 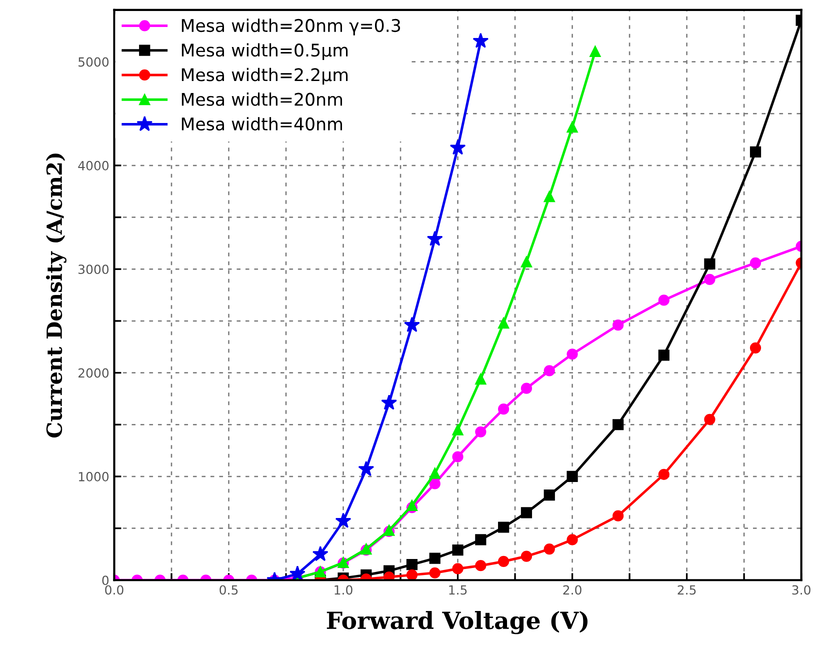 What do you see at coordinates (93, 165) in the screenshot?
I see `y-tick-label: 4000` at bounding box center [93, 165].